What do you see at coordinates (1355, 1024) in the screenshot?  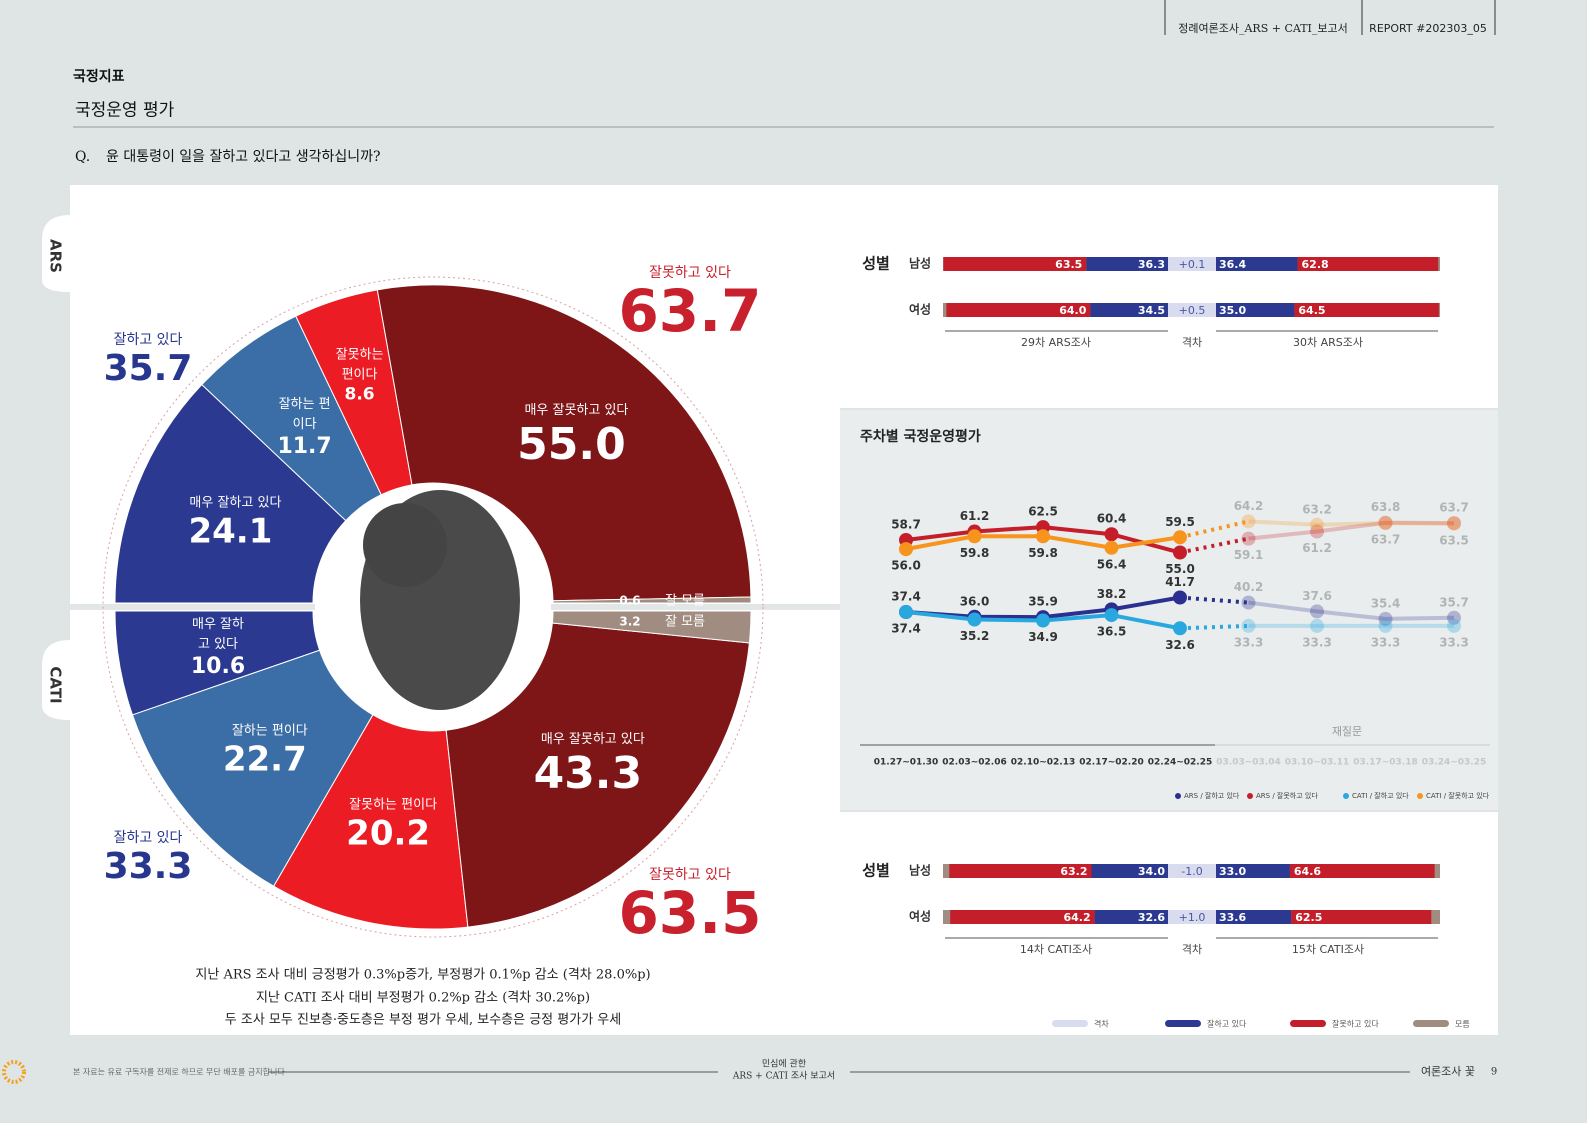 I see `legend-label: 잘못하고 있다` at bounding box center [1355, 1024].